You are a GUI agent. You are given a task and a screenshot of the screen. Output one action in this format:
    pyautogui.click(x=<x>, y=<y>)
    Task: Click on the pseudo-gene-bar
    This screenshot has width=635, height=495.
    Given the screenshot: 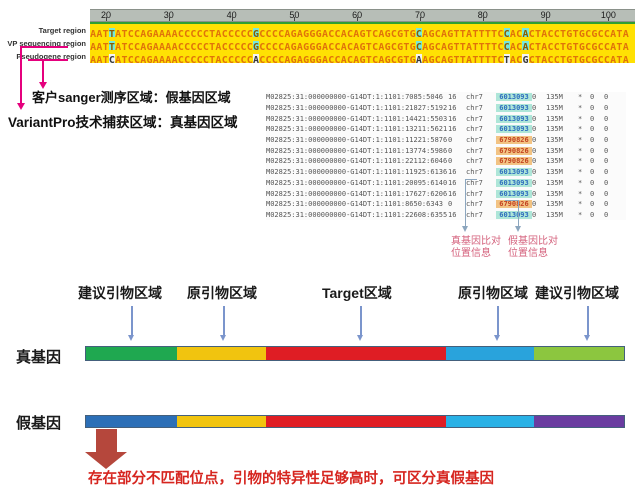 What is the action you would take?
    pyautogui.click(x=355, y=421)
    